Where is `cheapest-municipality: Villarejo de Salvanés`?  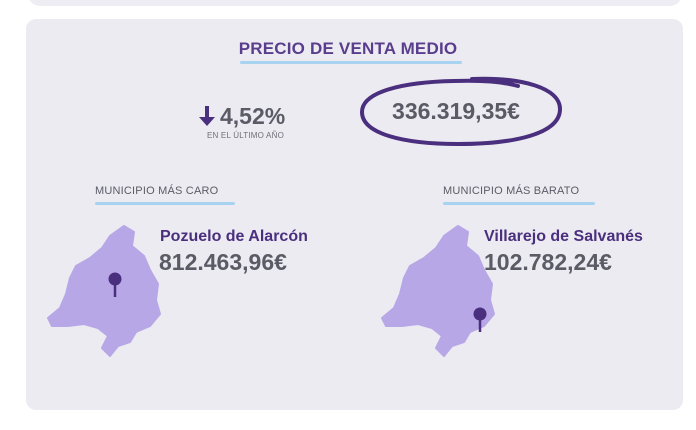
cheapest-municipality: Villarejo de Salvanés is located at coordinates (563, 236).